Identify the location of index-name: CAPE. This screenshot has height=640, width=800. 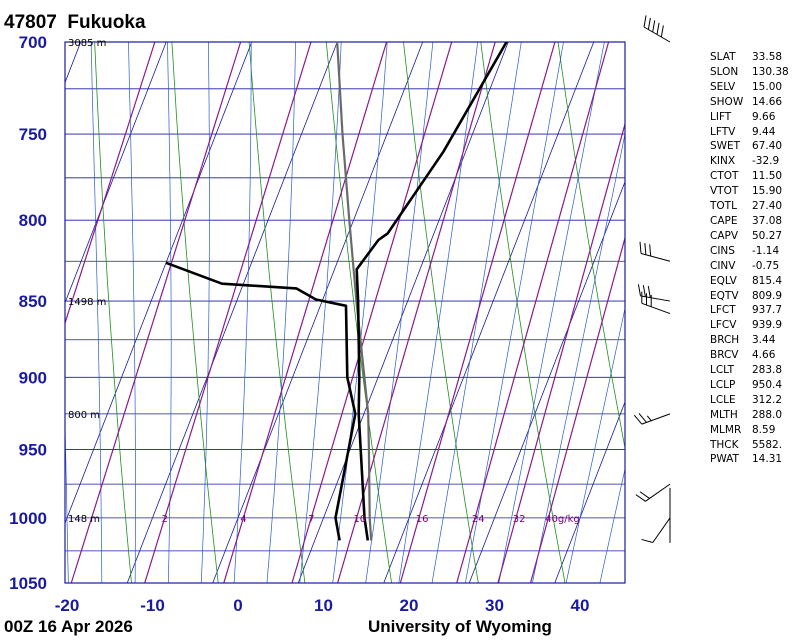
(724, 220).